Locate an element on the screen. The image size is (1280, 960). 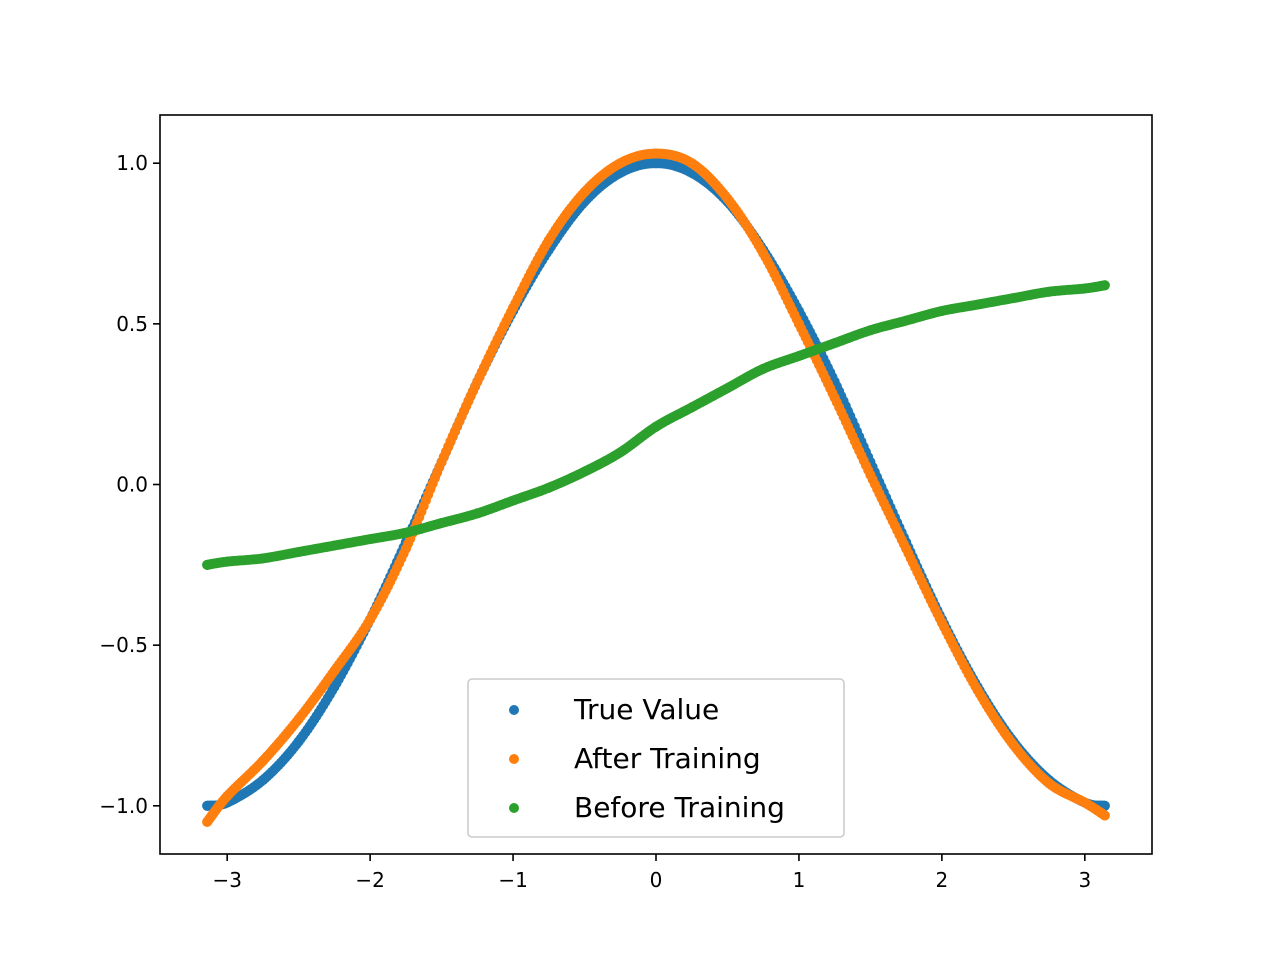
x-tick-label: −1 is located at coordinates (512, 880).